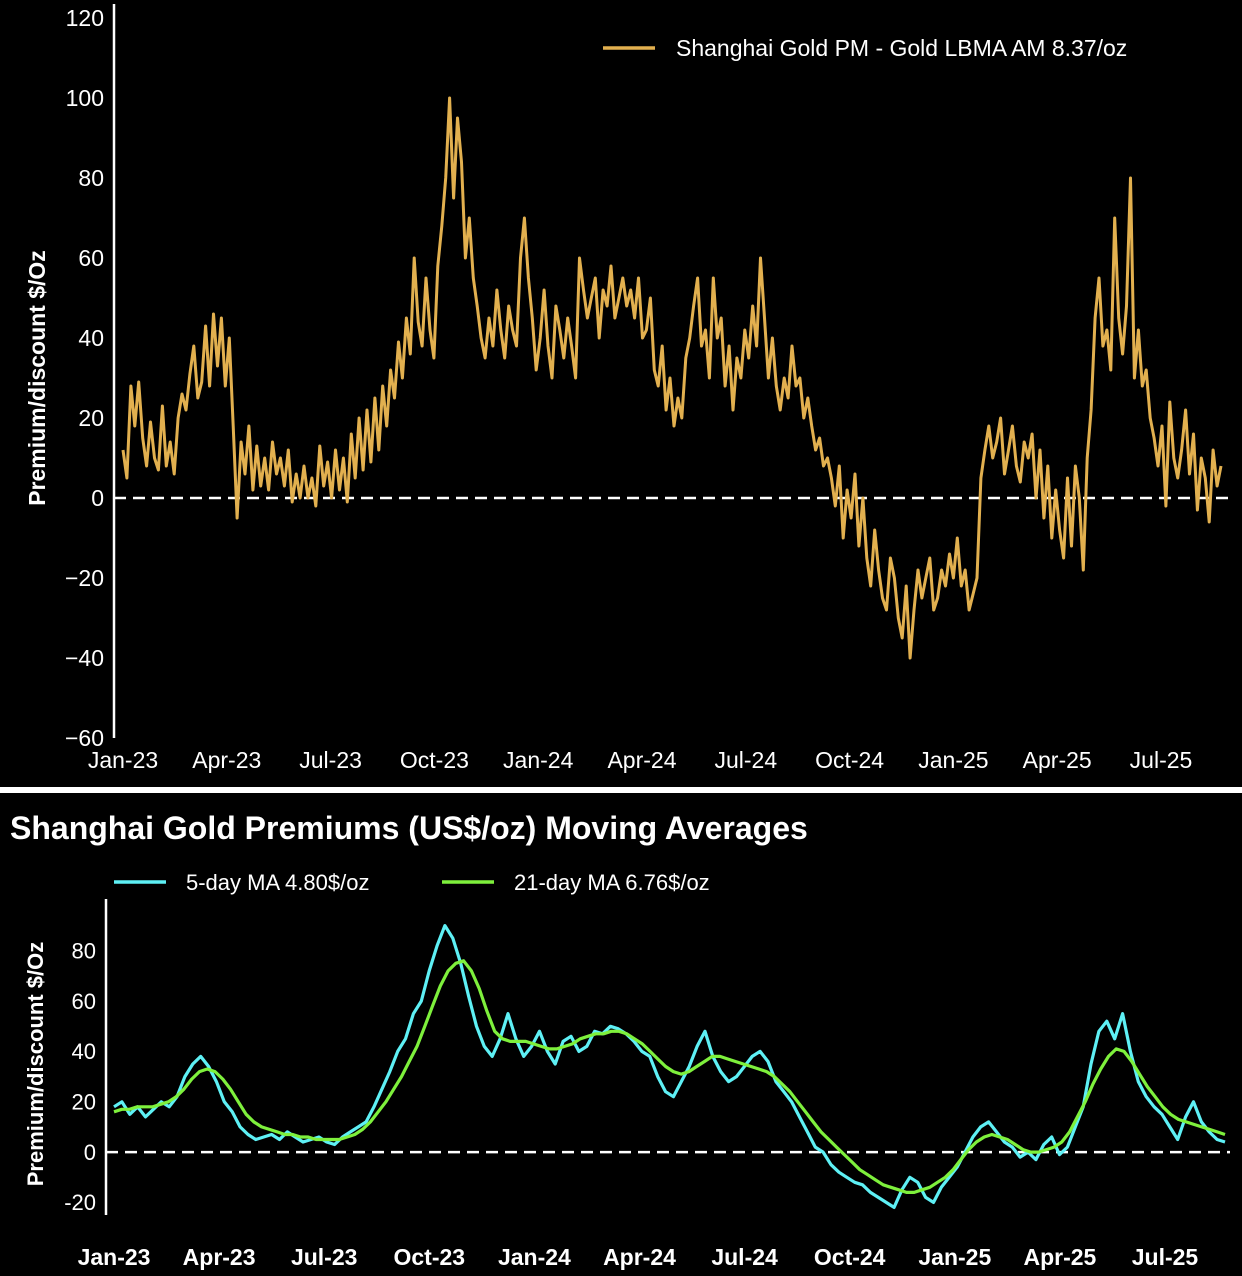  What do you see at coordinates (277, 882) in the screenshot?
I see `legend-label: 5-day MA 4.80$/oz` at bounding box center [277, 882].